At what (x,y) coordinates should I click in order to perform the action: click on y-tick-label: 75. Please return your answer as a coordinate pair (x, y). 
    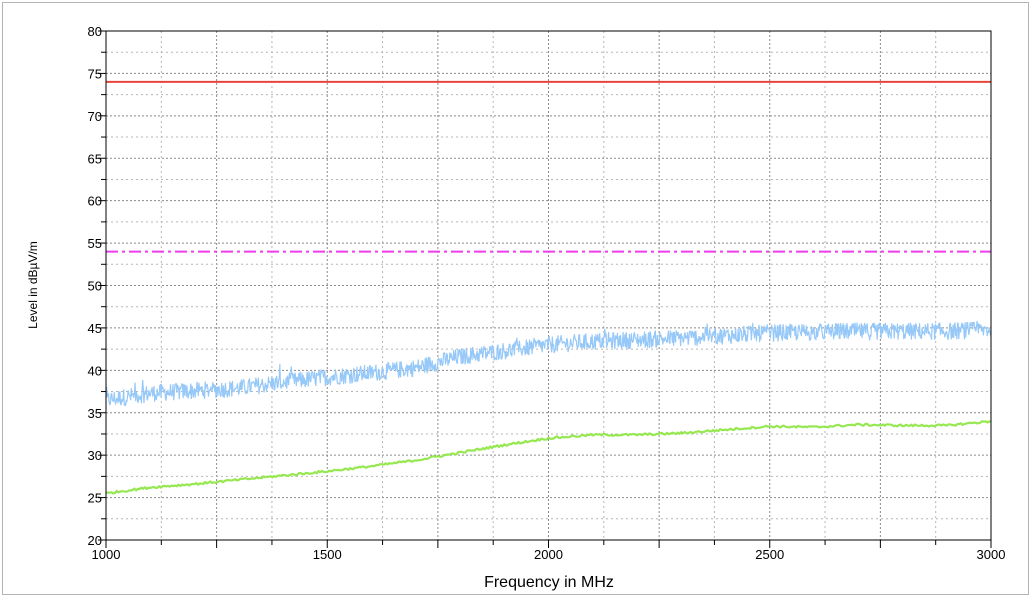
    Looking at the image, I should click on (95, 73).